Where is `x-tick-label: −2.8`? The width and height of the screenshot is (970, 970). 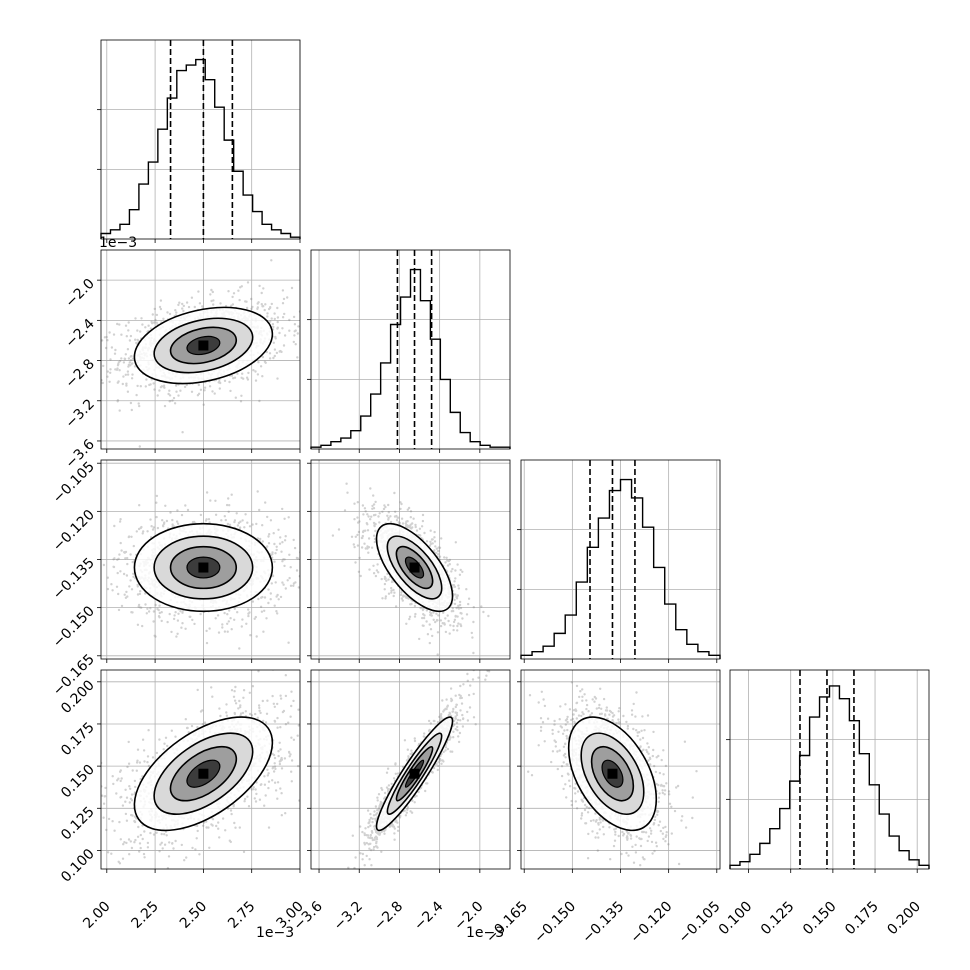 x-tick-label: −2.8 is located at coordinates (388, 916).